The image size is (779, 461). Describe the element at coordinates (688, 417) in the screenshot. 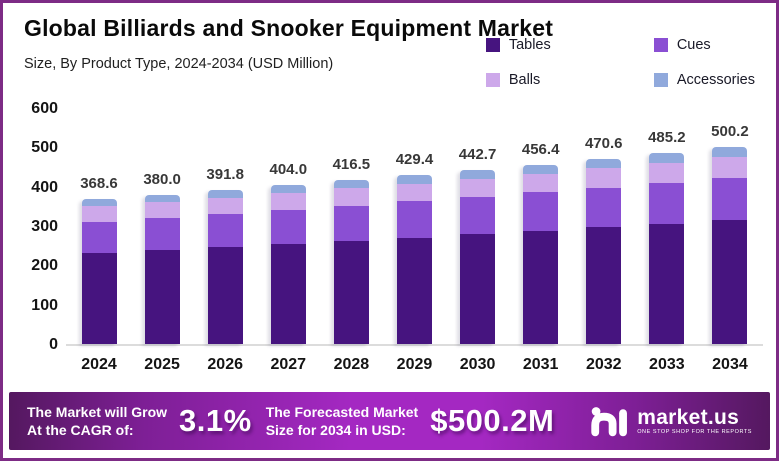

I see `logo-name: market.us` at that location.